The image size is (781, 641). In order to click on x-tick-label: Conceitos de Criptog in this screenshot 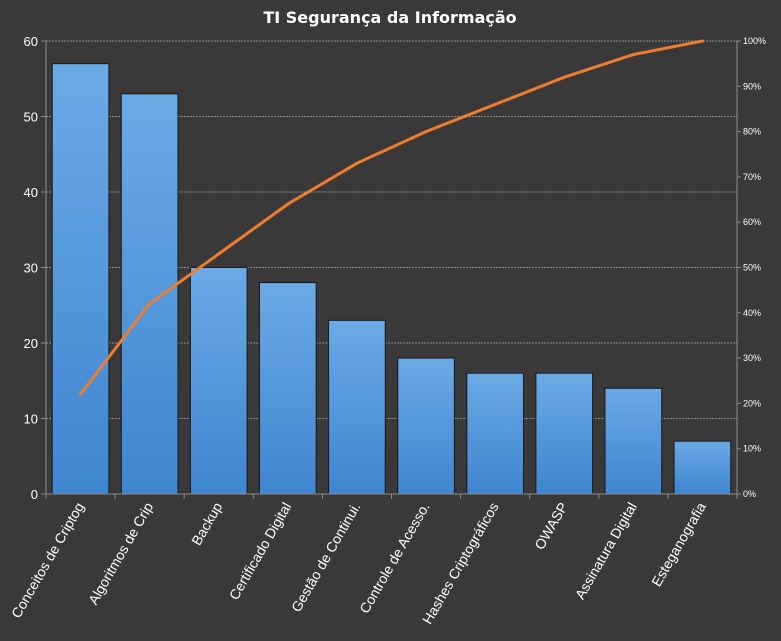, I will do `click(47, 560)`.